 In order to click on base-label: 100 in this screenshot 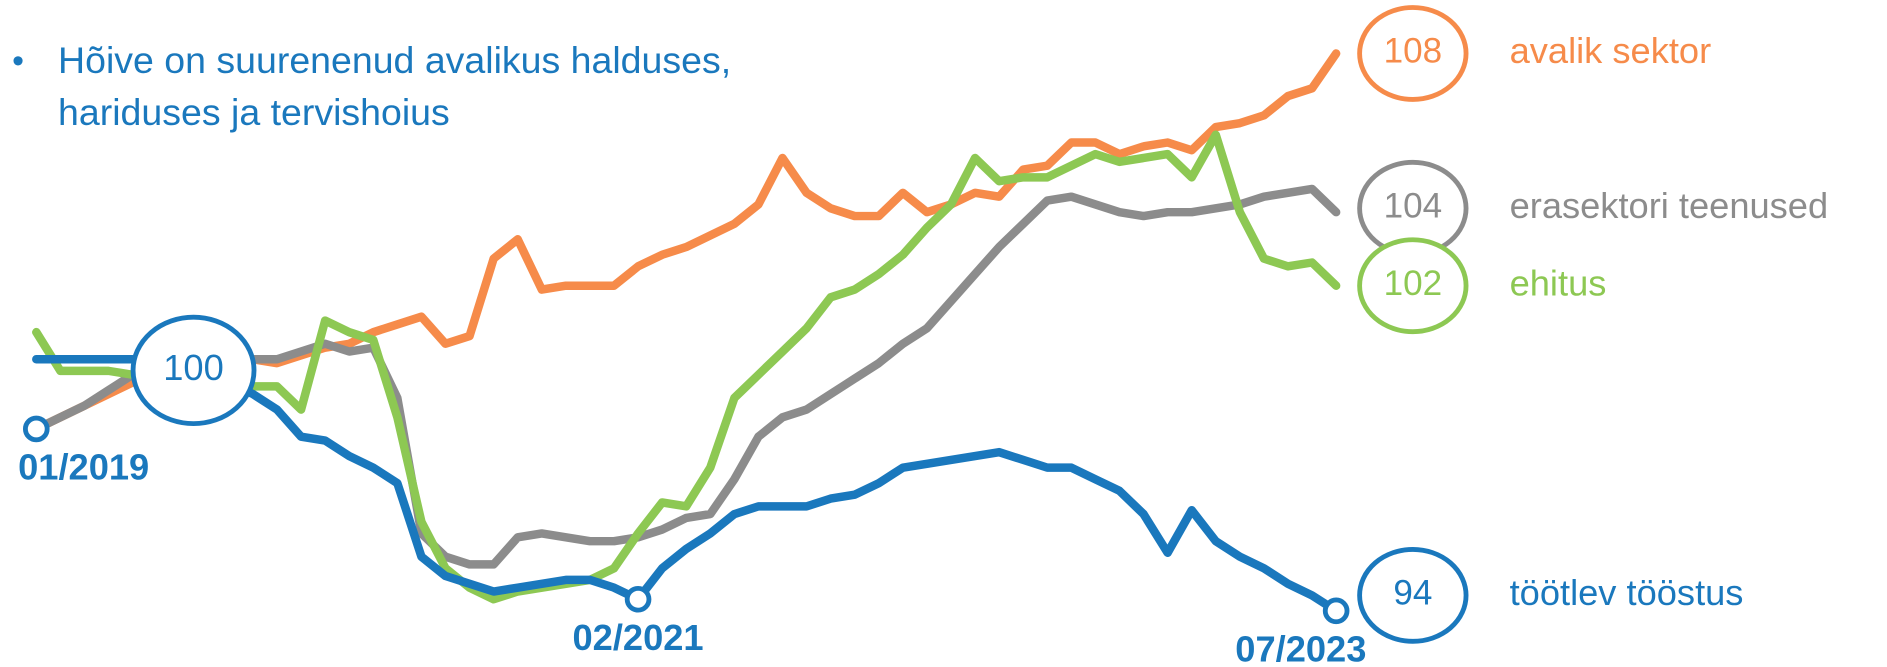, I will do `click(193, 367)`.